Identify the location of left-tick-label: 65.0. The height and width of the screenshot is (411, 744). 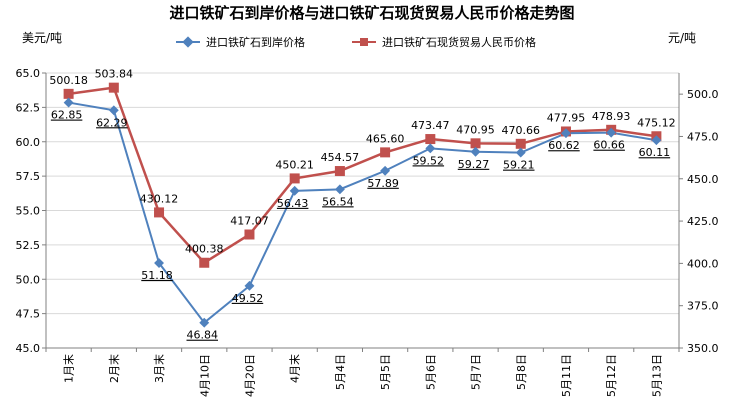
(28, 73).